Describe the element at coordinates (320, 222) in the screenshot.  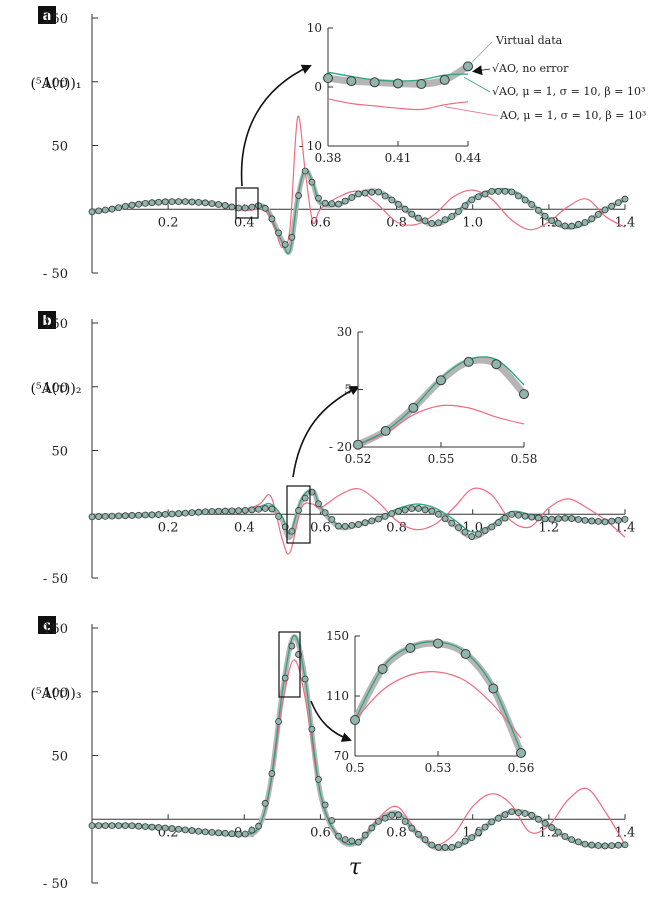
I see `x-tick-label: 0.6` at that location.